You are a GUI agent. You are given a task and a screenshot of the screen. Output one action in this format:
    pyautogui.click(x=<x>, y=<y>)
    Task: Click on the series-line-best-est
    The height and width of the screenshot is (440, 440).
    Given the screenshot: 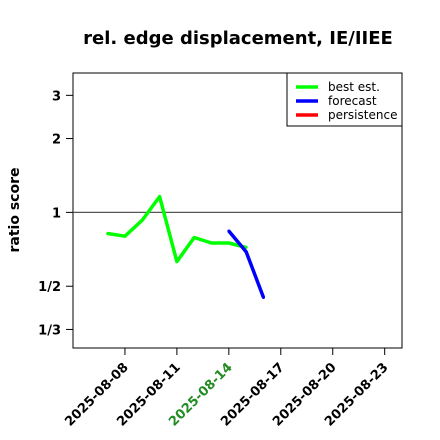 What is the action you would take?
    pyautogui.click(x=177, y=229)
    